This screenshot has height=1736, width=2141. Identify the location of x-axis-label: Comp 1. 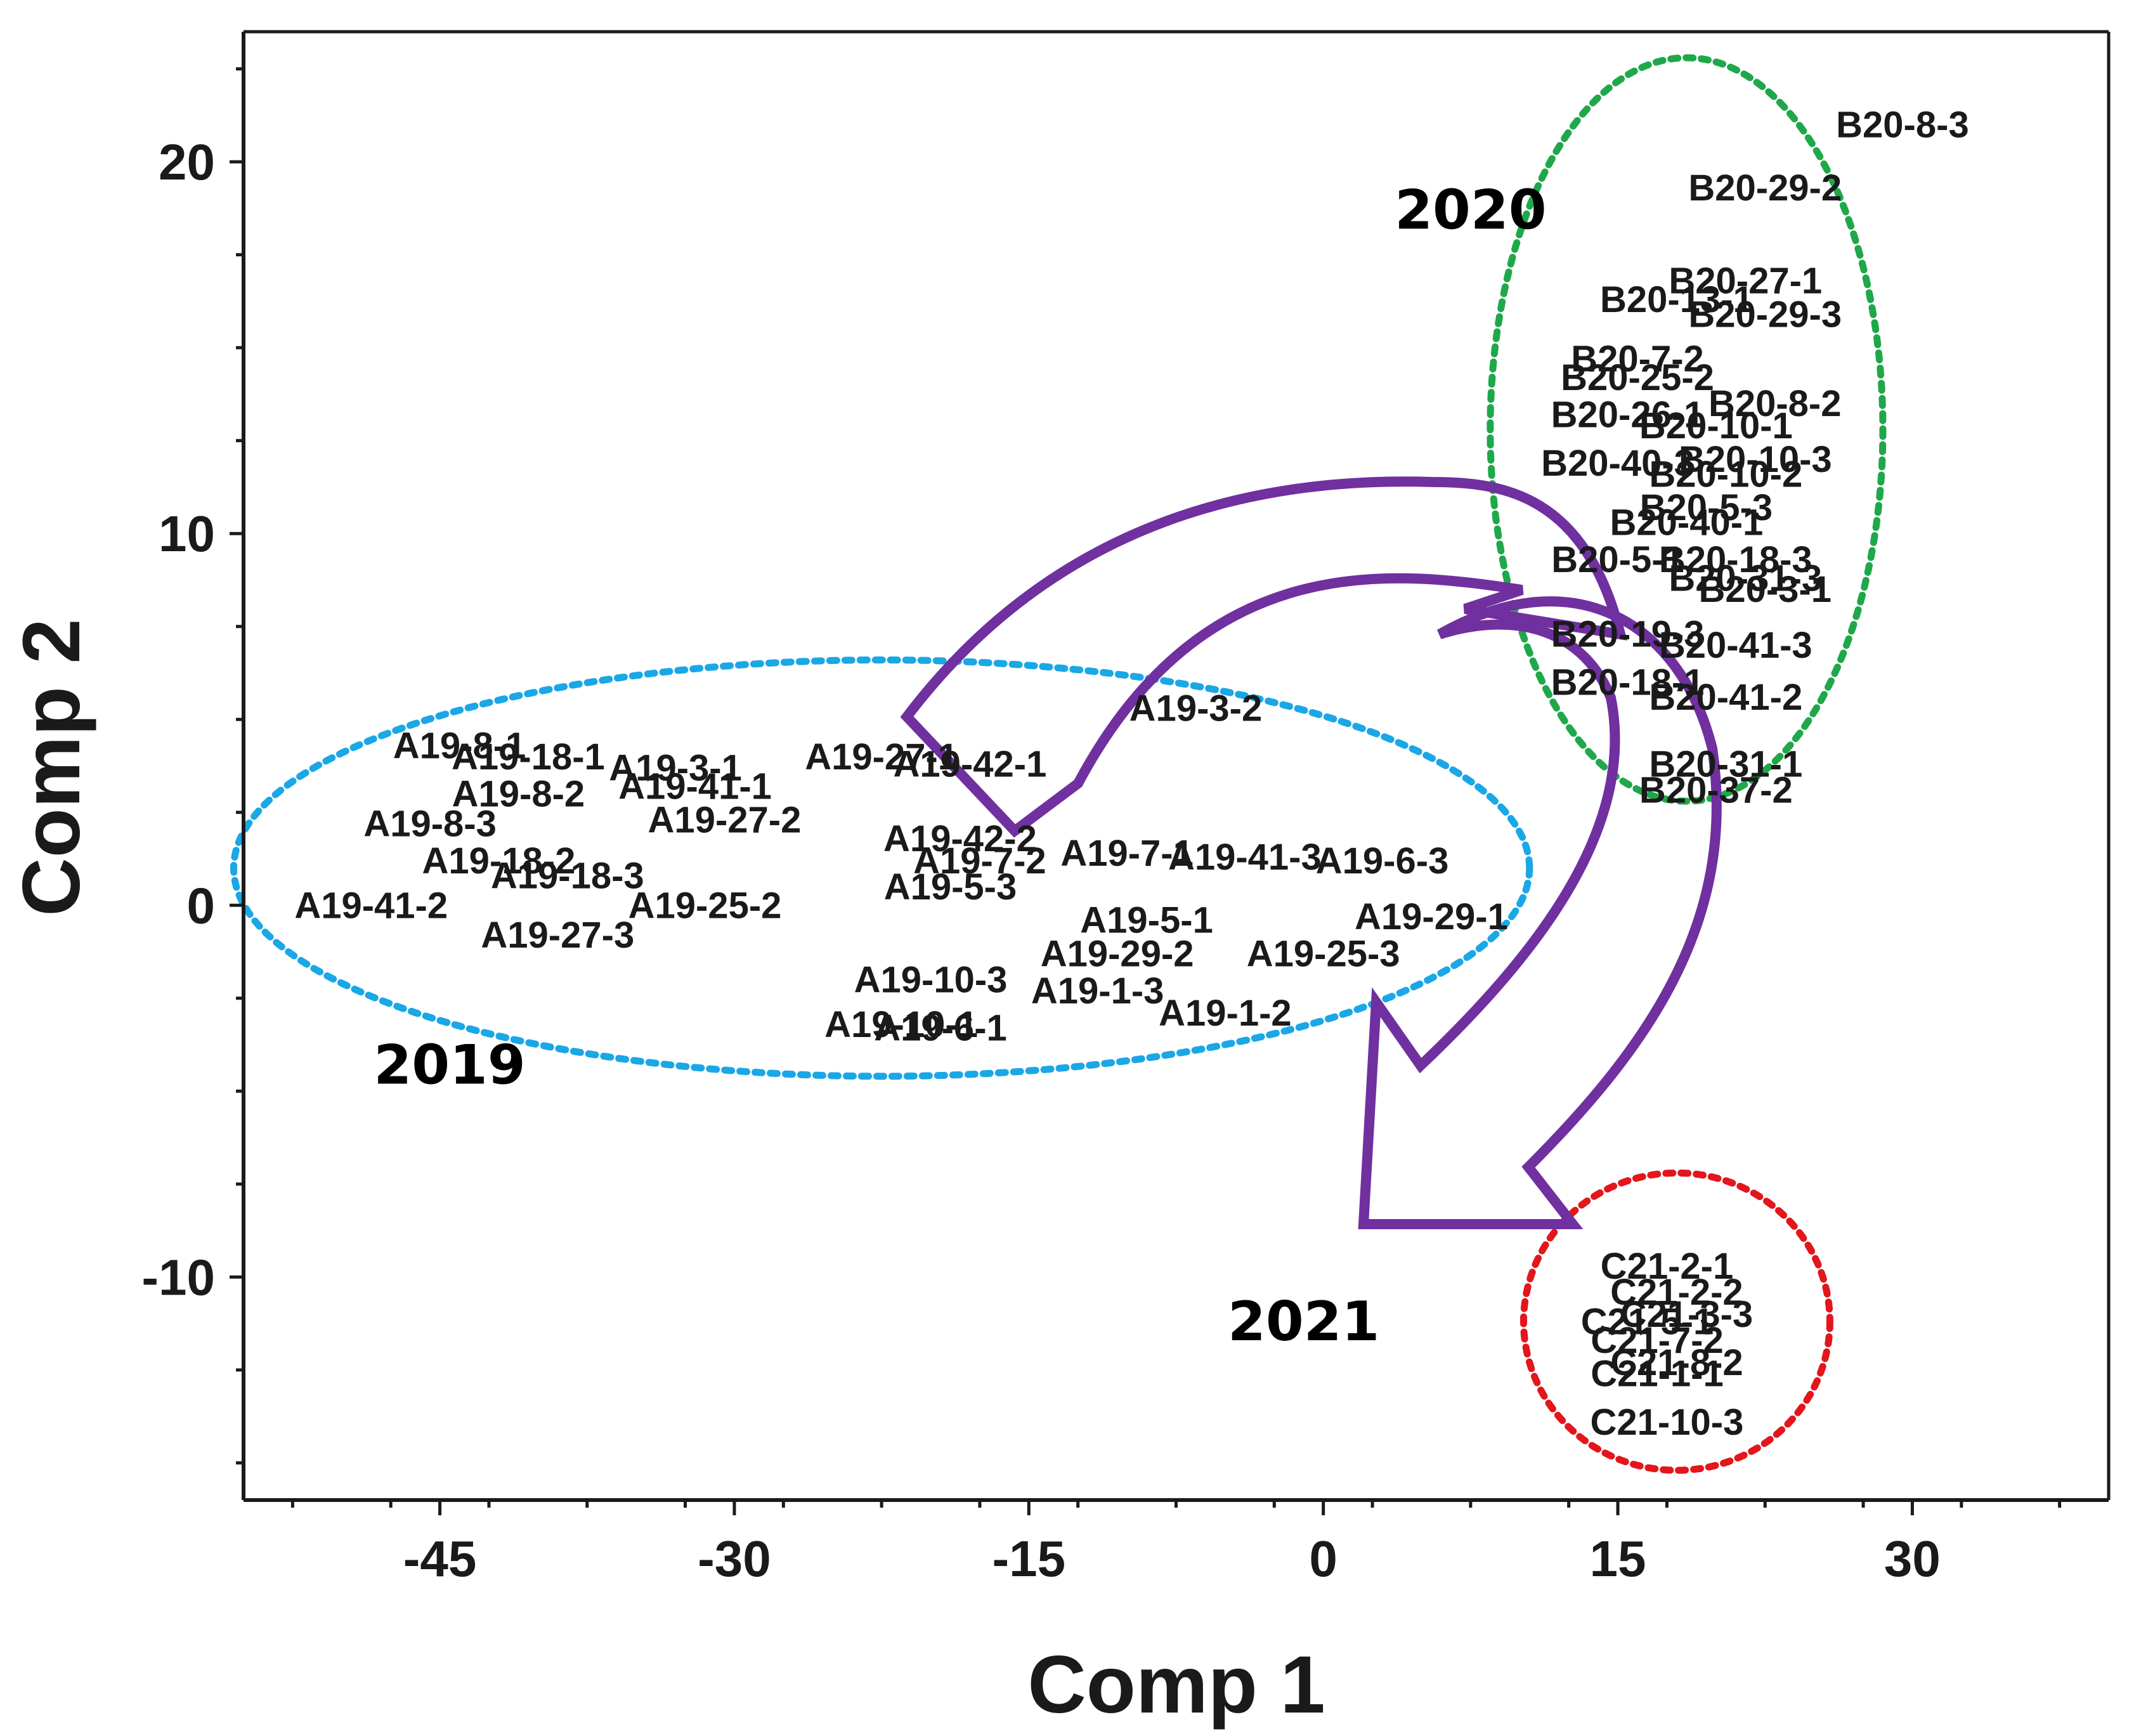
(1176, 1685).